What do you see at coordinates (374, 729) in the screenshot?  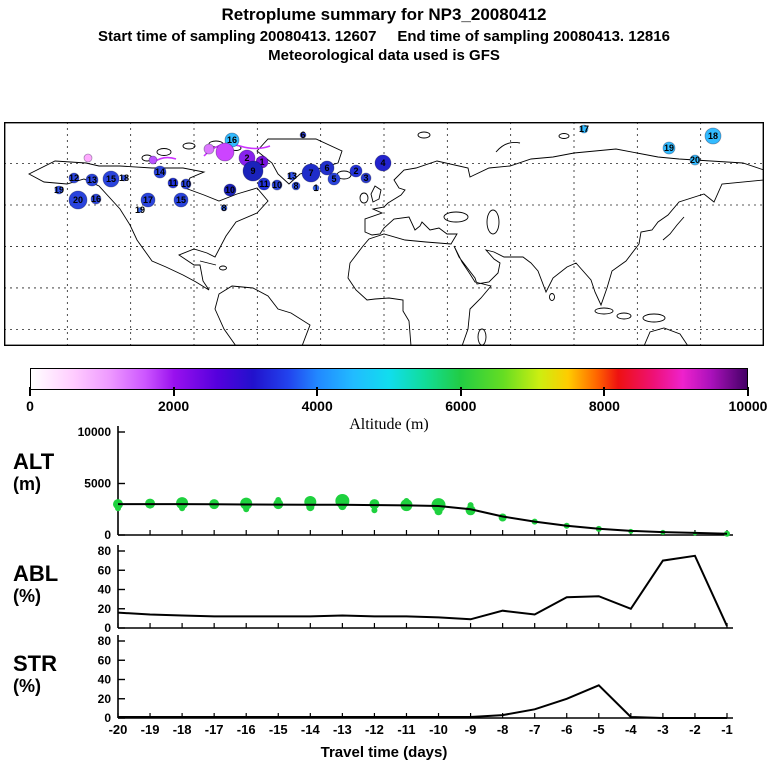 I see `x-tick-label: -12` at bounding box center [374, 729].